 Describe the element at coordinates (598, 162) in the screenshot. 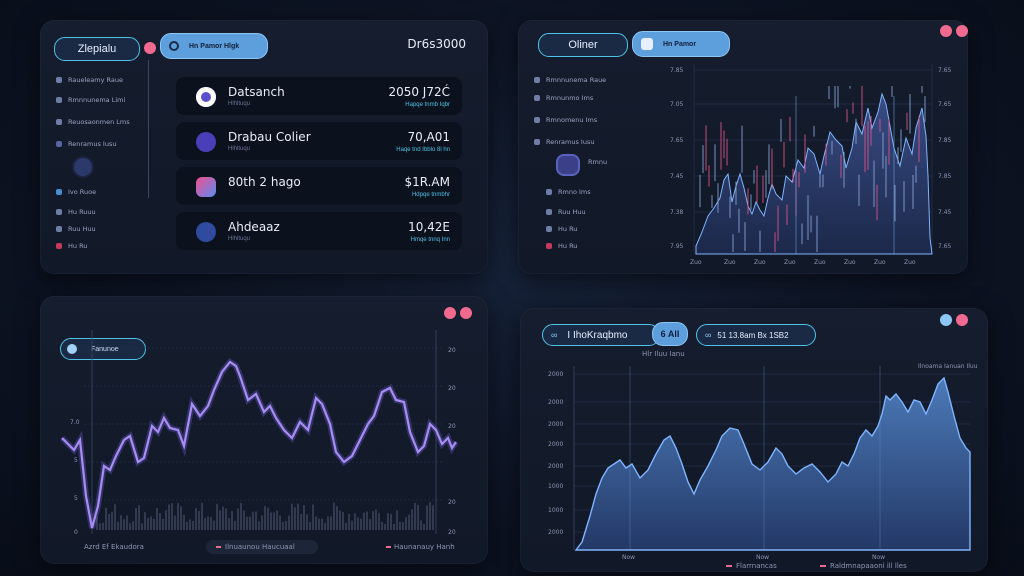

I see `sidebar-item: Rmnu` at that location.